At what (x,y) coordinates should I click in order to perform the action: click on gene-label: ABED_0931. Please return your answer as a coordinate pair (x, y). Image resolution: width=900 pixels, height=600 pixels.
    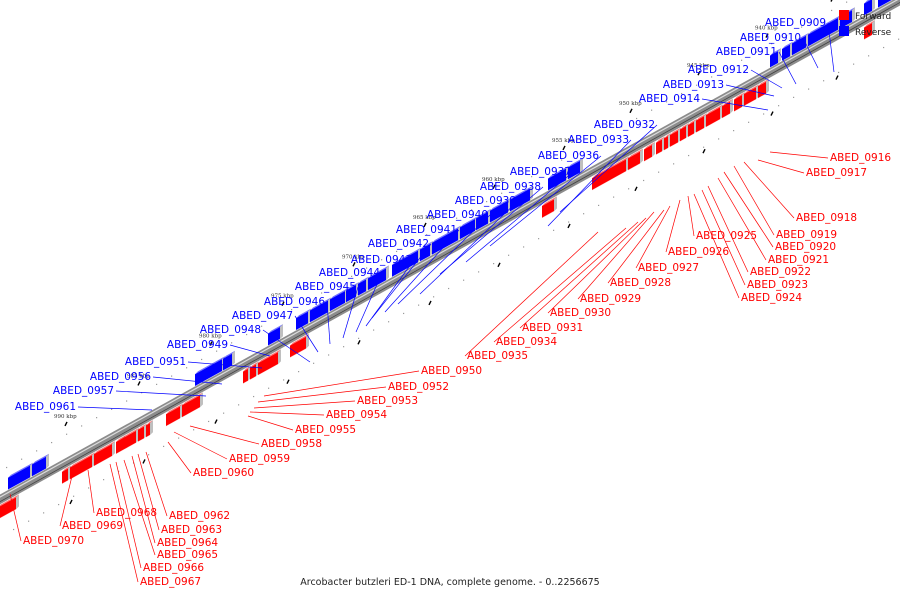
    Looking at the image, I should click on (552, 328).